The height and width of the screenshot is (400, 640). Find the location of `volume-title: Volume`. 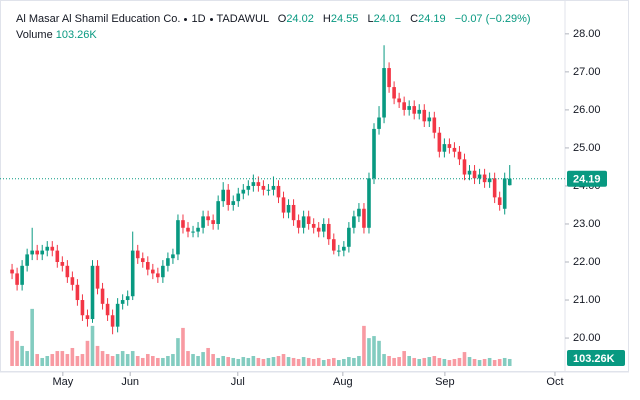

volume-title: Volume is located at coordinates (34, 35).